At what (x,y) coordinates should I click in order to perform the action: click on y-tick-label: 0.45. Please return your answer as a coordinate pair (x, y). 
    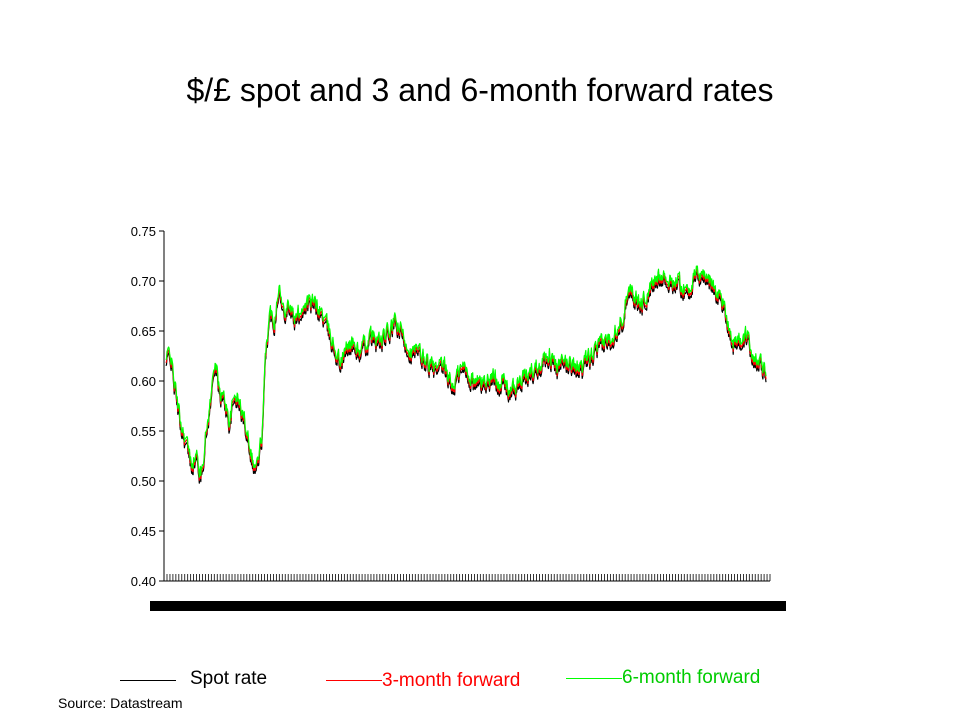
    Looking at the image, I should click on (143, 531).